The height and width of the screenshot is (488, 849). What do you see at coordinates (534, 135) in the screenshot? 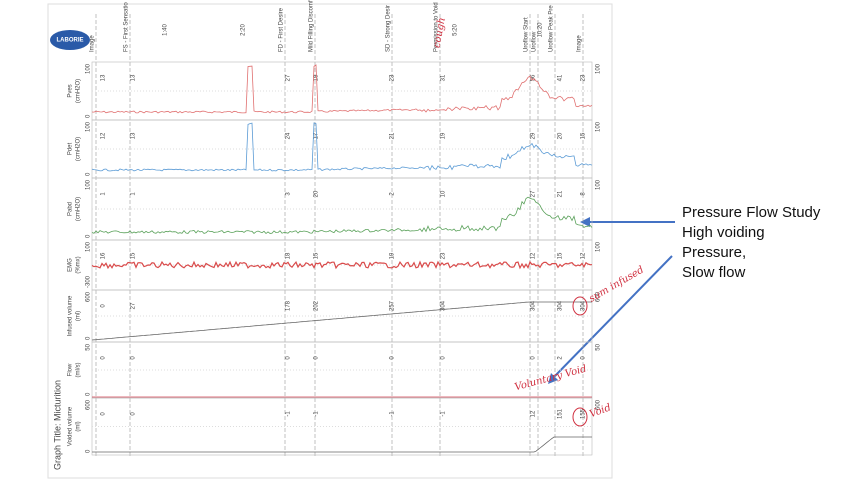
I see `reading: 29` at bounding box center [534, 135].